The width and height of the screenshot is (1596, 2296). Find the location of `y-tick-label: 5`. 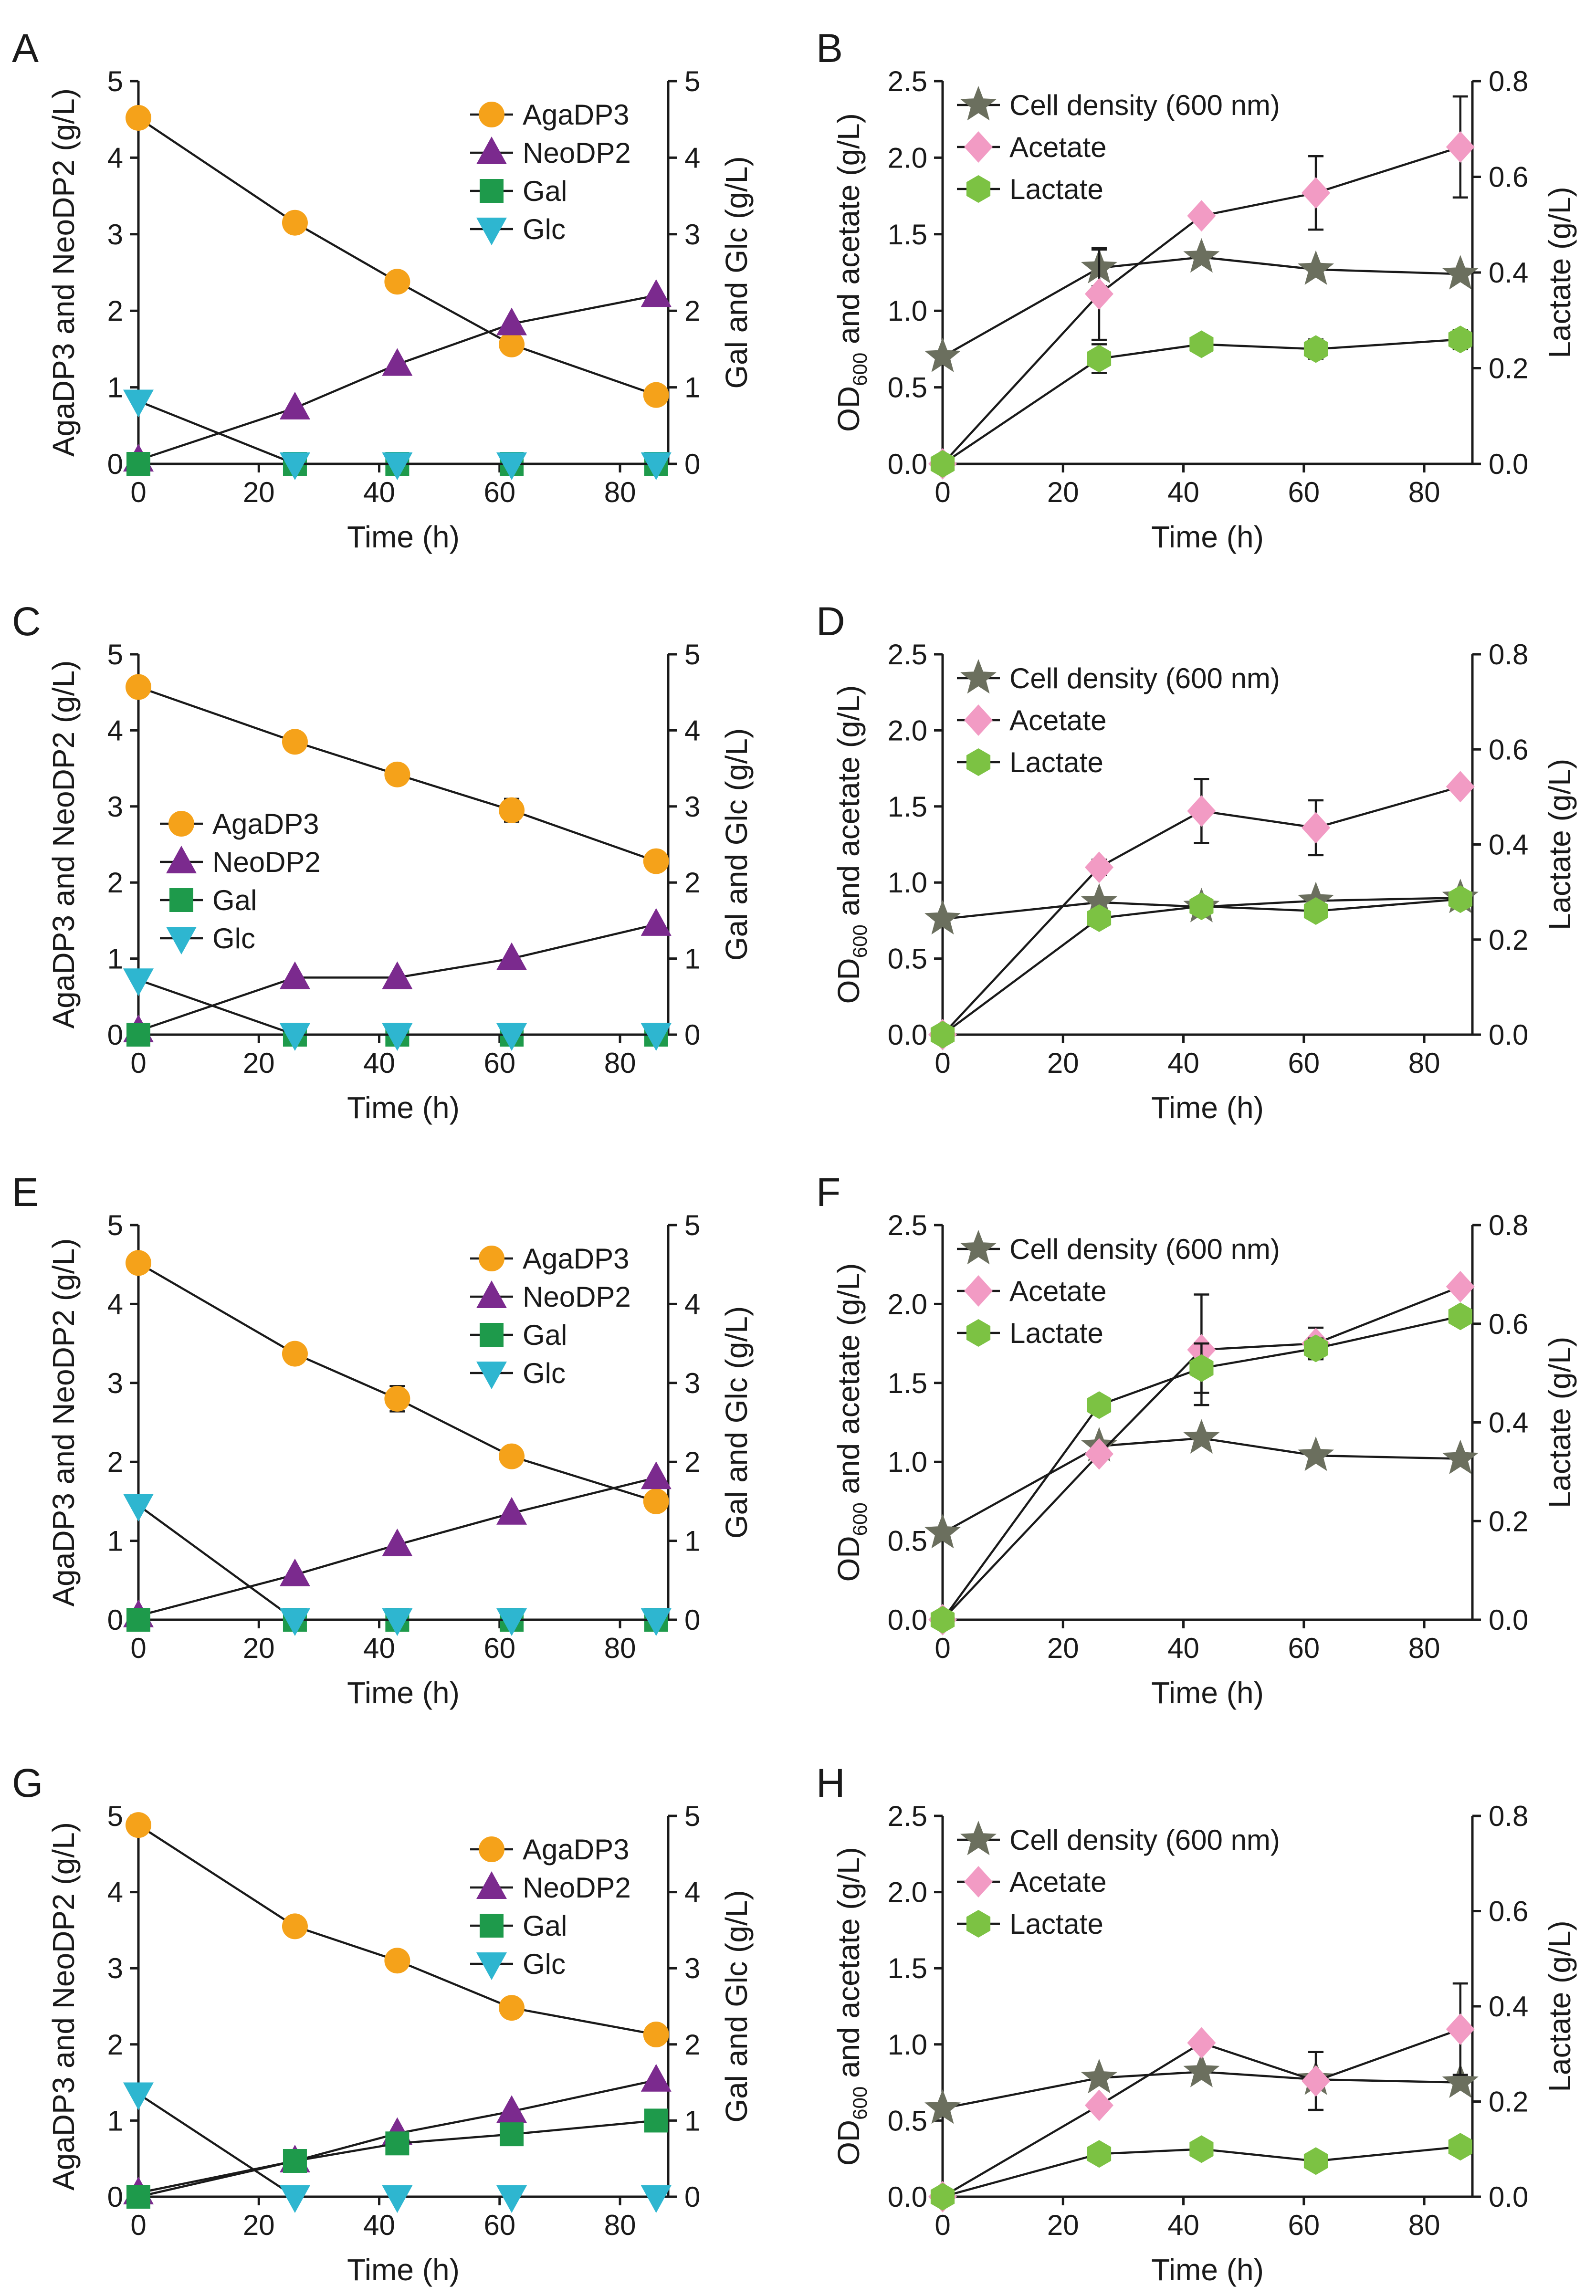

y-tick-label: 5 is located at coordinates (115, 655).